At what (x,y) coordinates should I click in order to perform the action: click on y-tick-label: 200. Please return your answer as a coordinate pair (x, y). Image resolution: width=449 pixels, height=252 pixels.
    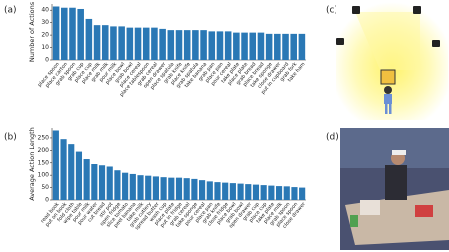
    Looking at the image, I should click on (44, 150).